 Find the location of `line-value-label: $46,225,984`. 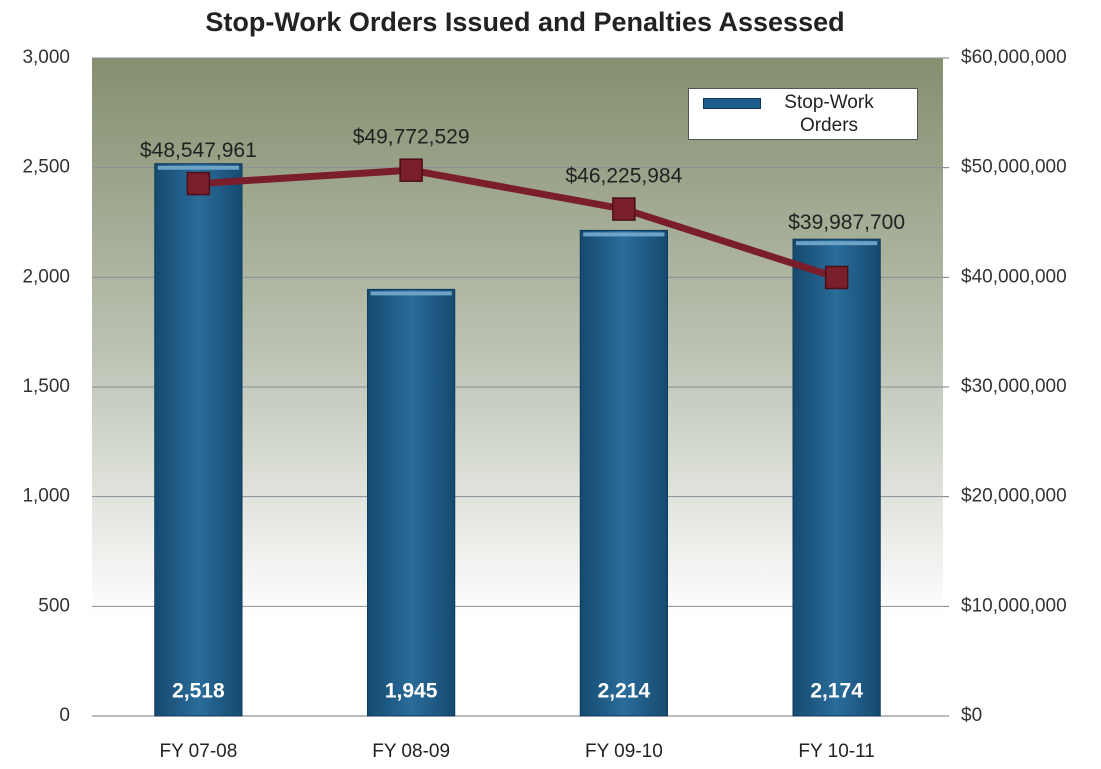

line-value-label: $46,225,984 is located at coordinates (623, 176).